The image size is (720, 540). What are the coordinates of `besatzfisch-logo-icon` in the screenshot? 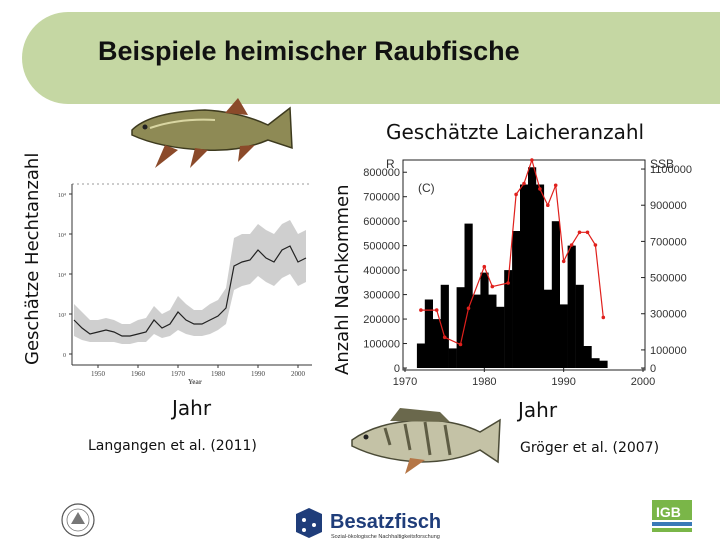 It's located at (309, 523).